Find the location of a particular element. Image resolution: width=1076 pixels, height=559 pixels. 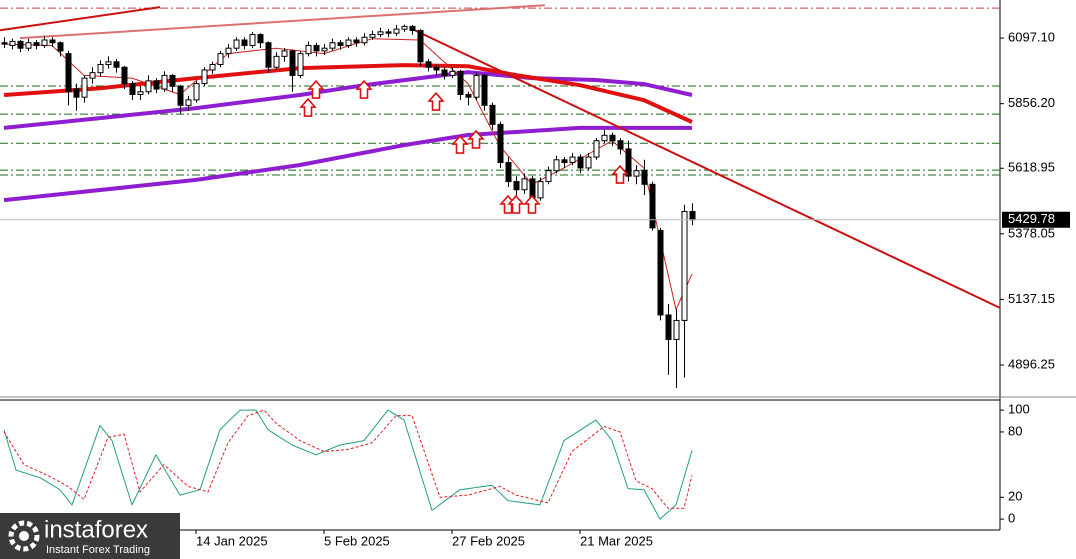

watermark: instaforex Instant Forex Trading is located at coordinates (90, 536).